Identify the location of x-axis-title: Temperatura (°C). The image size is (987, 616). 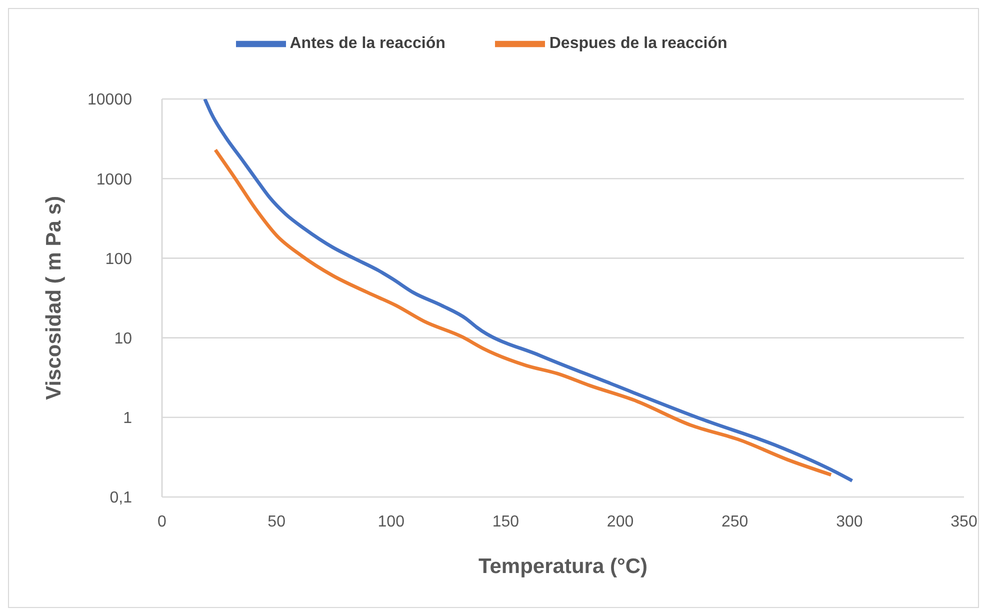
(563, 566).